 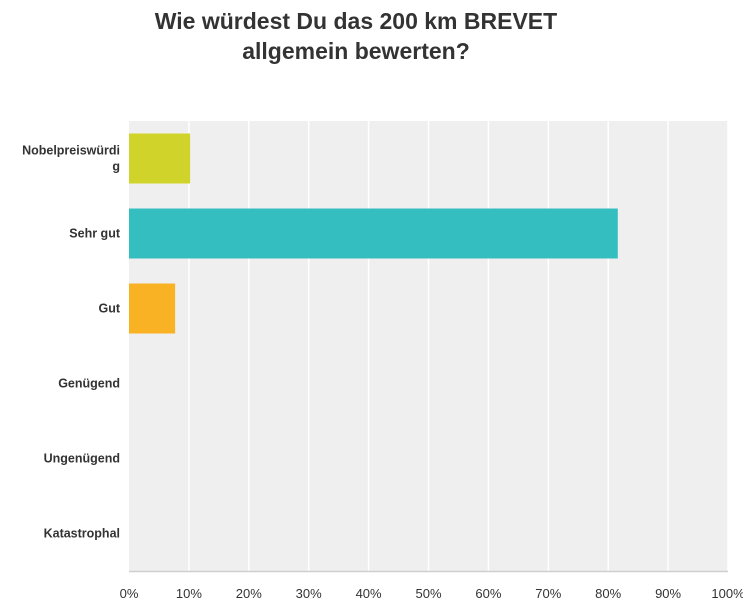 What do you see at coordinates (95, 234) in the screenshot?
I see `category-label: Sehr gut` at bounding box center [95, 234].